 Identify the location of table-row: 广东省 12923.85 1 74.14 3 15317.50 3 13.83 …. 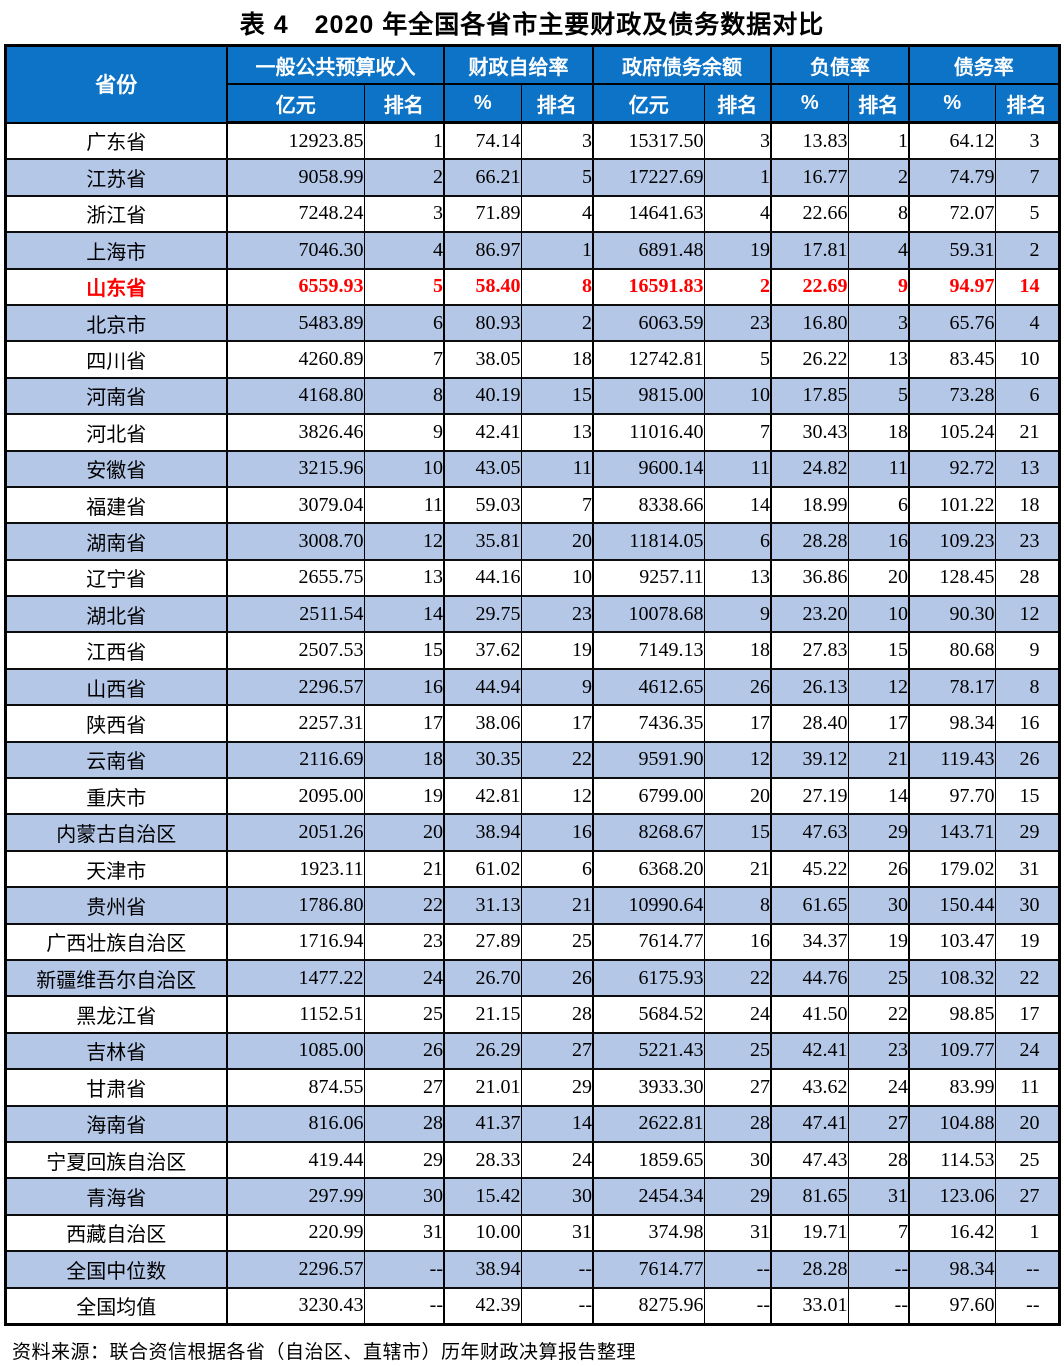
(532, 141).